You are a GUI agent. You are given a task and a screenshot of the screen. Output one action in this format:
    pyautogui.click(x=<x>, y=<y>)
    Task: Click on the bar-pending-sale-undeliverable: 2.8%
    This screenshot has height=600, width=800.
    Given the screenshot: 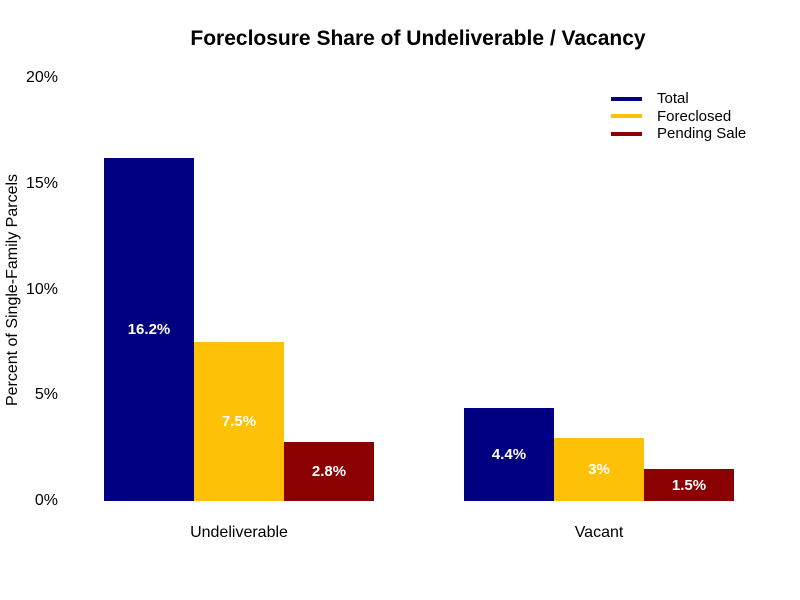 What is the action you would take?
    pyautogui.click(x=329, y=471)
    